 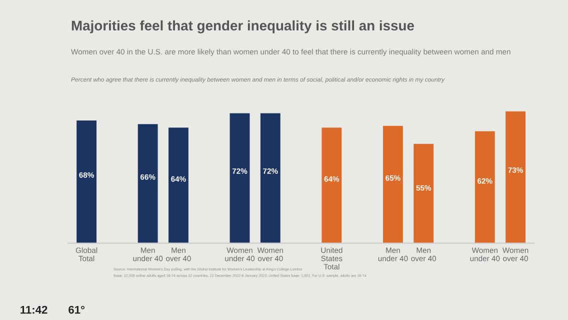 What do you see at coordinates (243, 27) in the screenshot?
I see `chart-title: Majorities feel that gender inequality is still an issue` at bounding box center [243, 27].